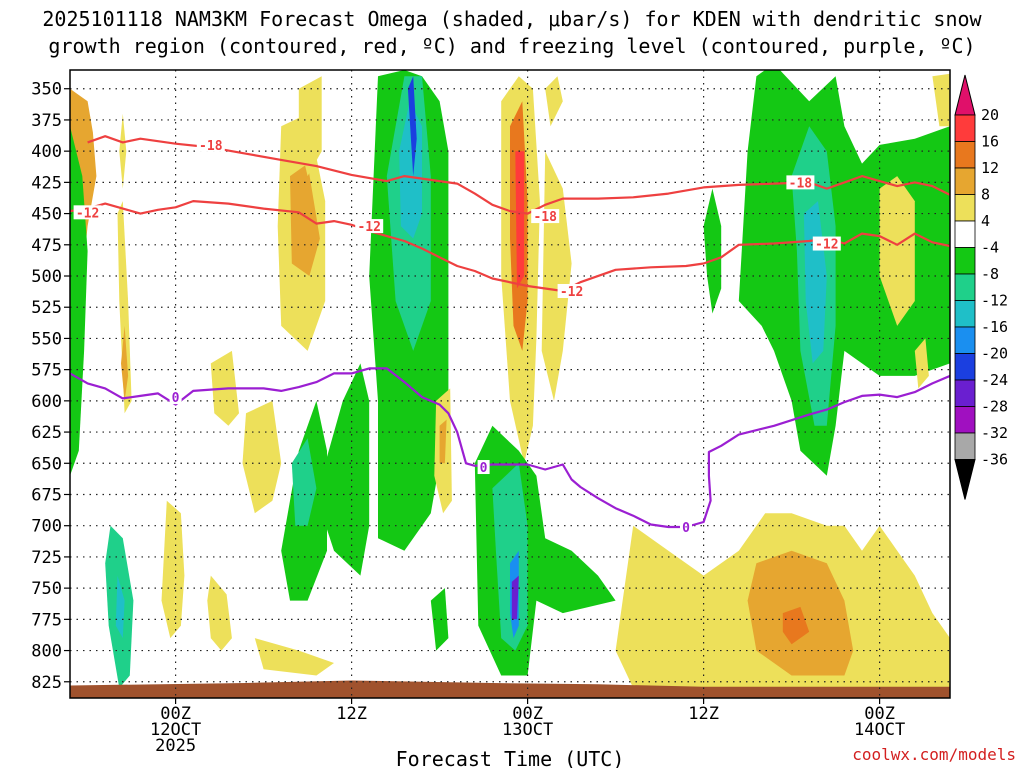 The height and width of the screenshot is (768, 1024). What do you see at coordinates (46, 433) in the screenshot?
I see `y-tick-label-625: 625` at bounding box center [46, 433].